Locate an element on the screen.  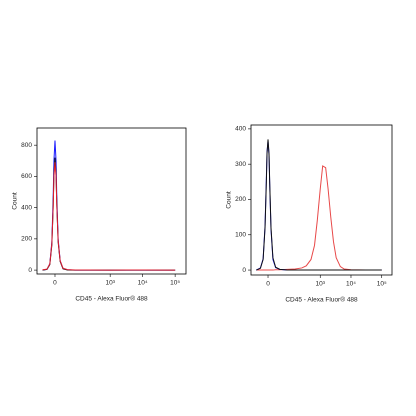
y-tick-label: 600 is located at coordinates (26, 176).